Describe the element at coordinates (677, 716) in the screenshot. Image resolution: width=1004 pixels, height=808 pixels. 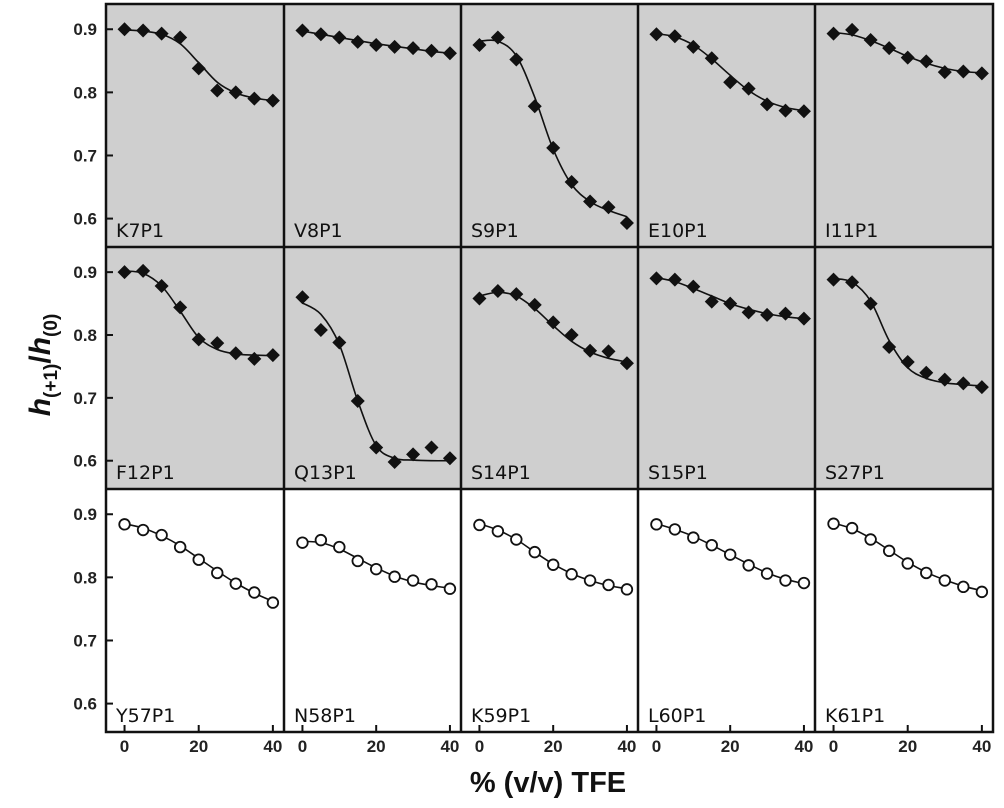
I see `panel-label: L60P1` at that location.